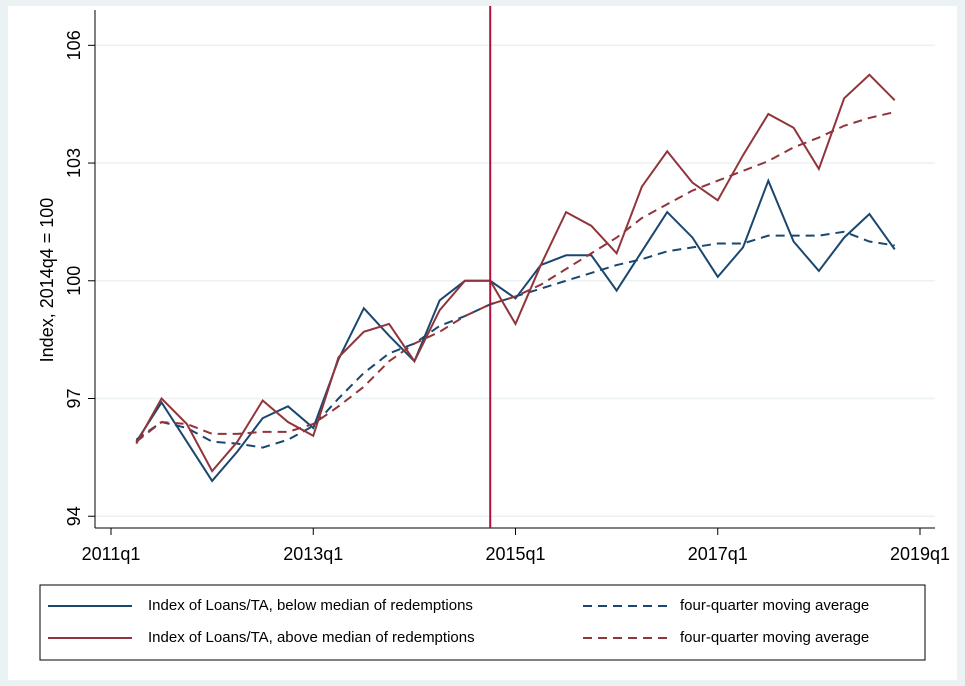 This screenshot has height=686, width=965. I want to click on x-tick-label: 2015q1, so click(515, 554).